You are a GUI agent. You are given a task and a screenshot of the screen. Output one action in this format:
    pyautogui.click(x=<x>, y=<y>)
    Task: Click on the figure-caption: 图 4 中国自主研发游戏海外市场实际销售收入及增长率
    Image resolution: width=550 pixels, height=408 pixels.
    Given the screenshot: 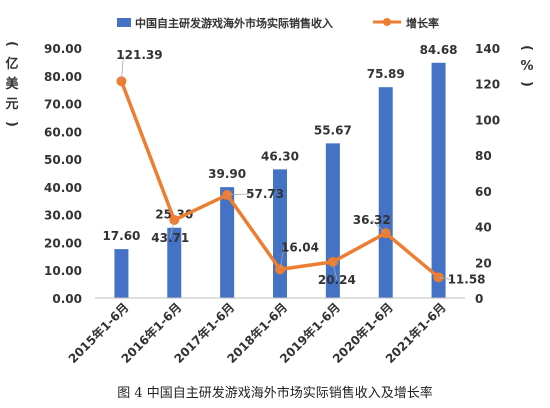 What is the action you would take?
    pyautogui.click(x=275, y=393)
    